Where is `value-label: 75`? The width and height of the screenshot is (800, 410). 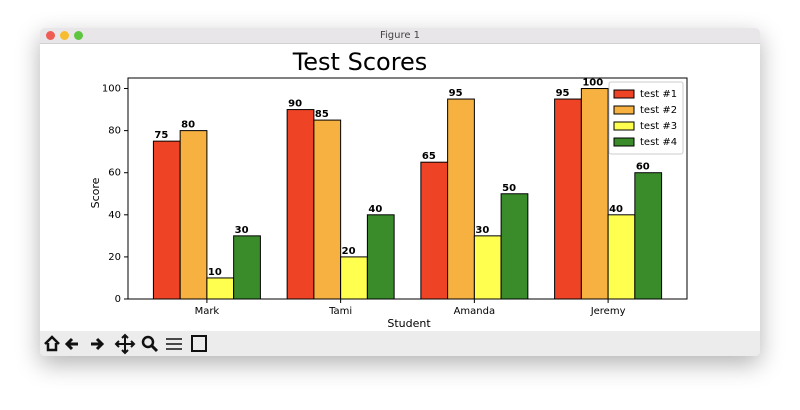 value-label: 75 is located at coordinates (161, 135).